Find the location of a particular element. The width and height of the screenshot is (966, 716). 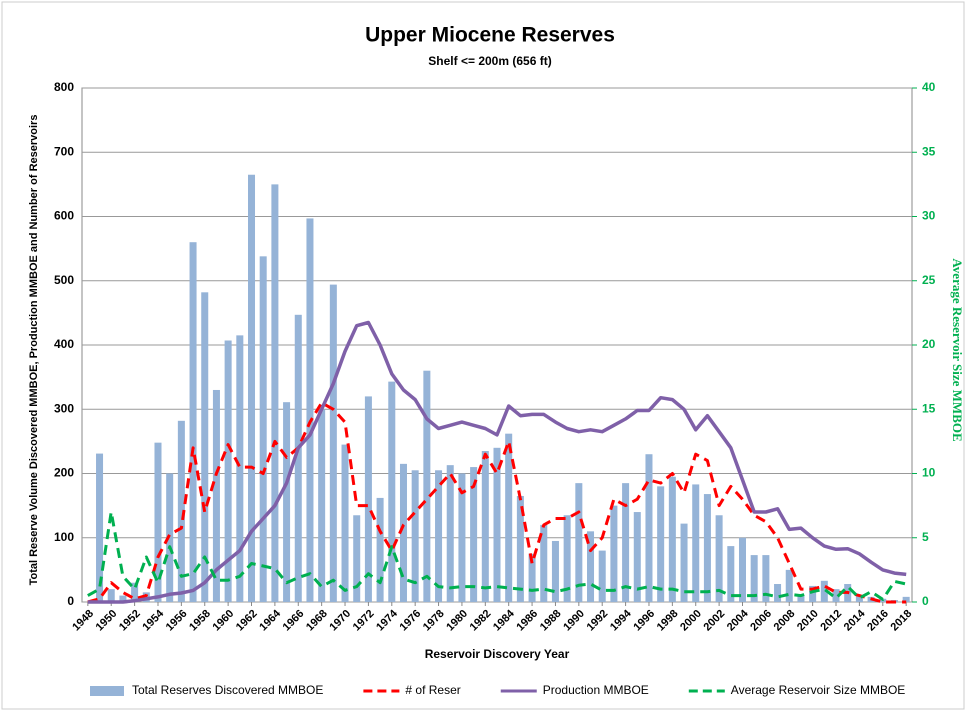

y2-axis-label: Average Reservoir Size MMBOE is located at coordinates (957, 349).